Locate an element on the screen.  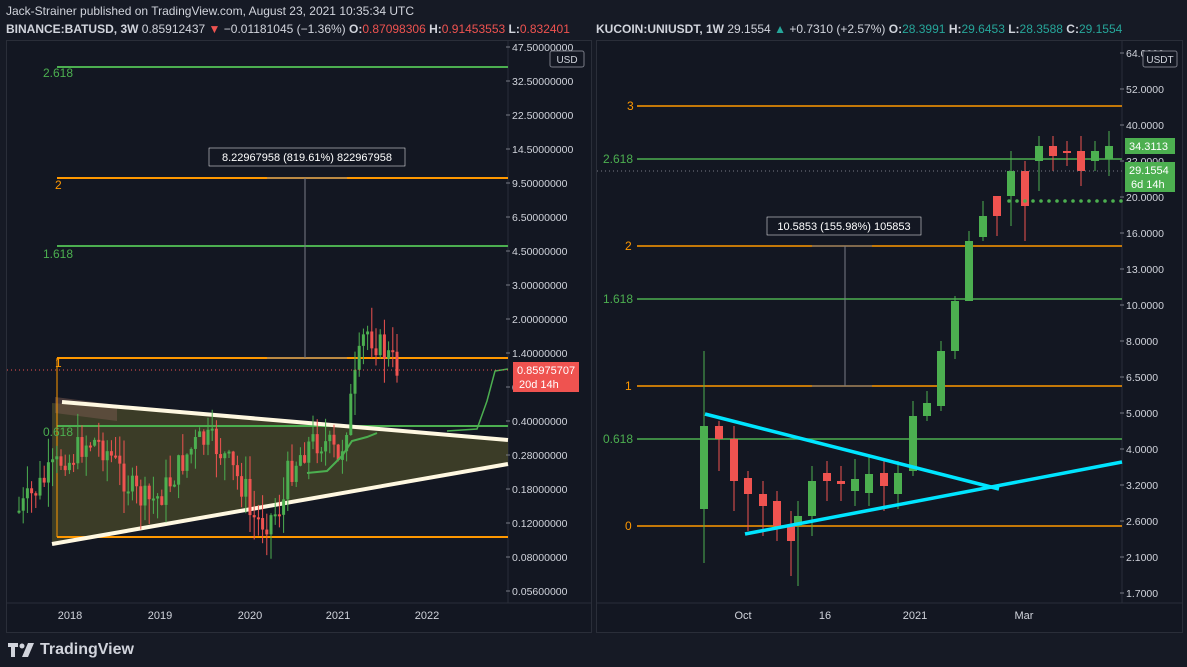
right-level-badge-text: 34.3113 is located at coordinates (1148, 147).